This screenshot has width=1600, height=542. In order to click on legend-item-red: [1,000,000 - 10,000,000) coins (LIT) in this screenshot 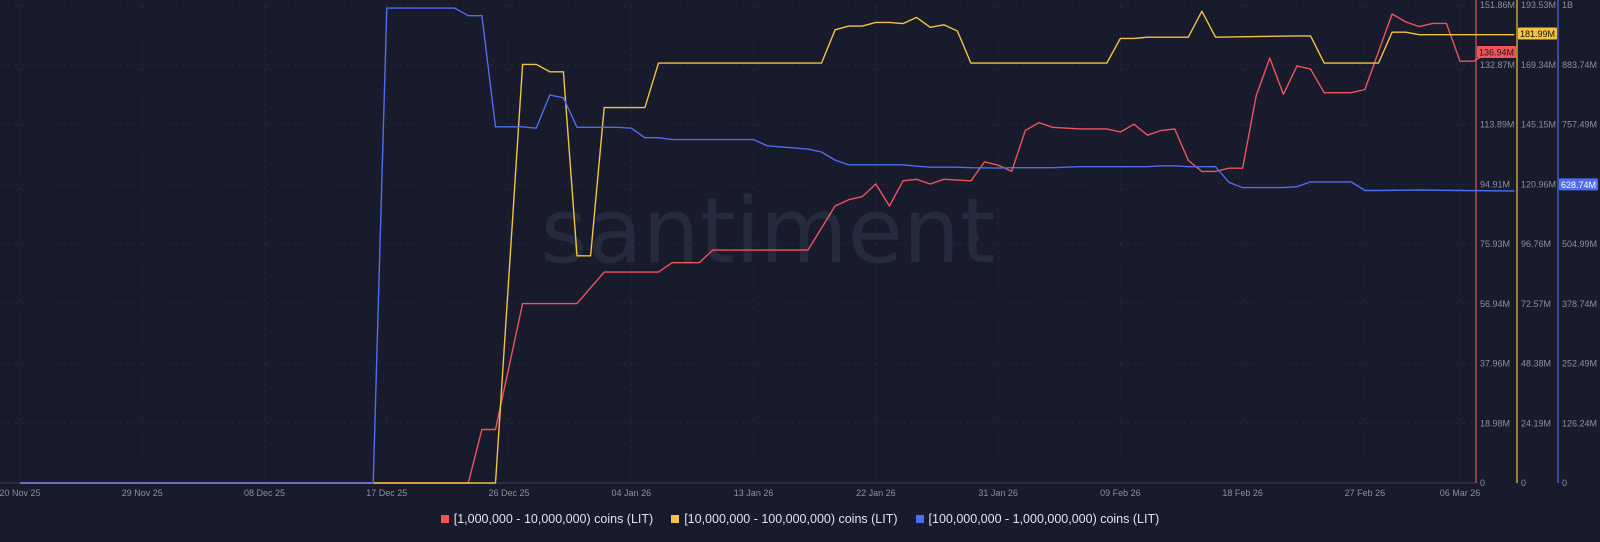, I will do `click(547, 519)`.